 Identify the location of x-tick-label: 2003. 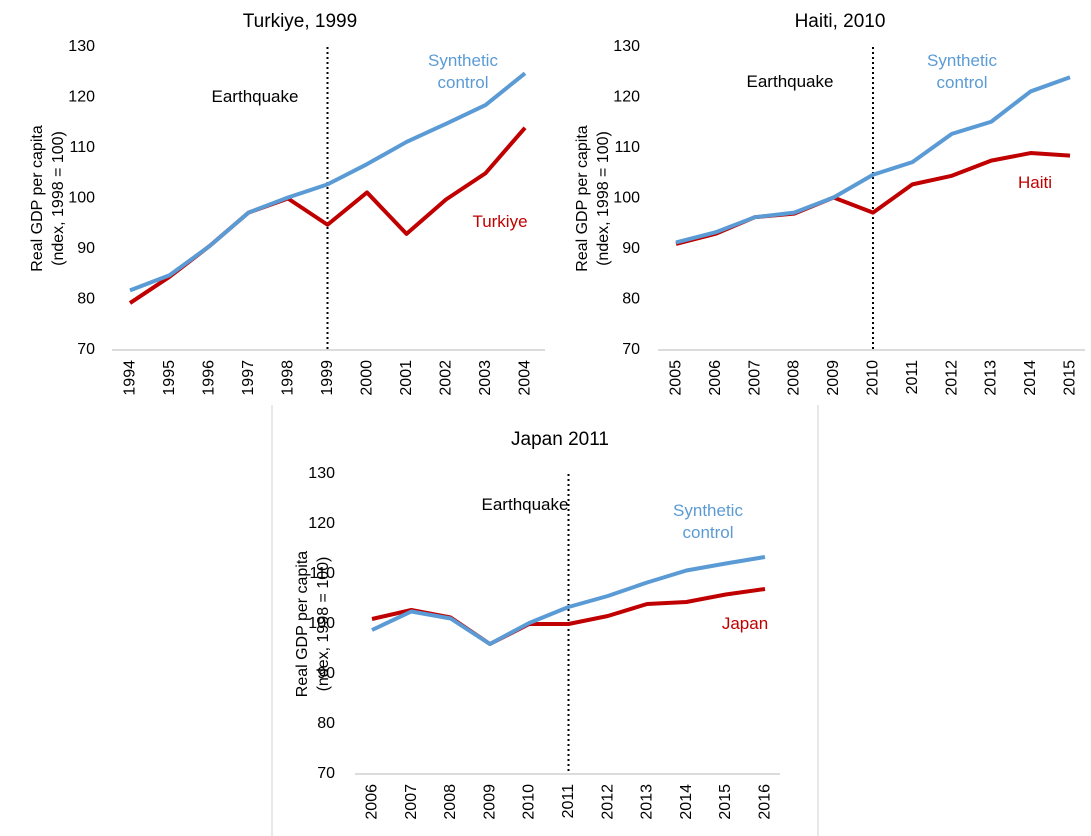
(485, 378).